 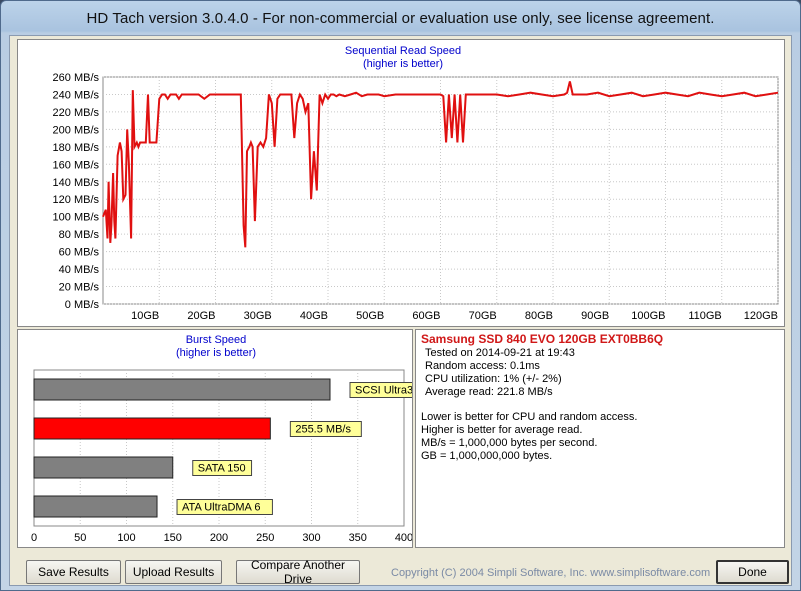 What do you see at coordinates (487, 456) in the screenshot?
I see `note-gb: GB = 1,000,000,000 bytes.` at bounding box center [487, 456].